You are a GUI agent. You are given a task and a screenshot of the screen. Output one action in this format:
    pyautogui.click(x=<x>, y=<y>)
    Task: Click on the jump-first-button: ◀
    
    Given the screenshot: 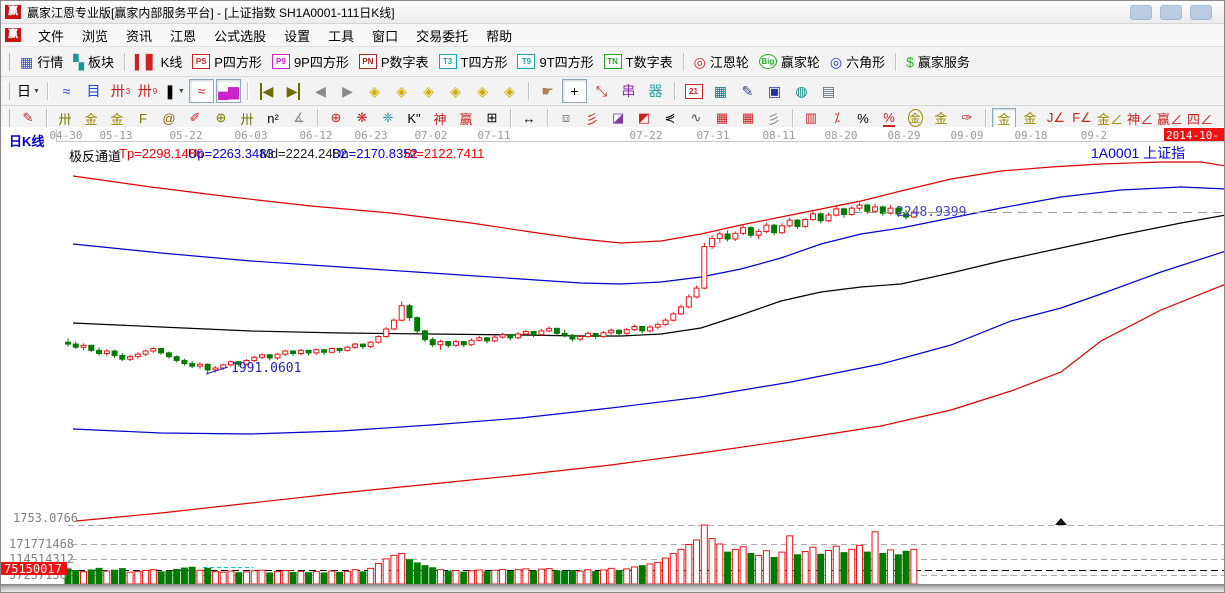 What is the action you would take?
    pyautogui.click(x=266, y=91)
    